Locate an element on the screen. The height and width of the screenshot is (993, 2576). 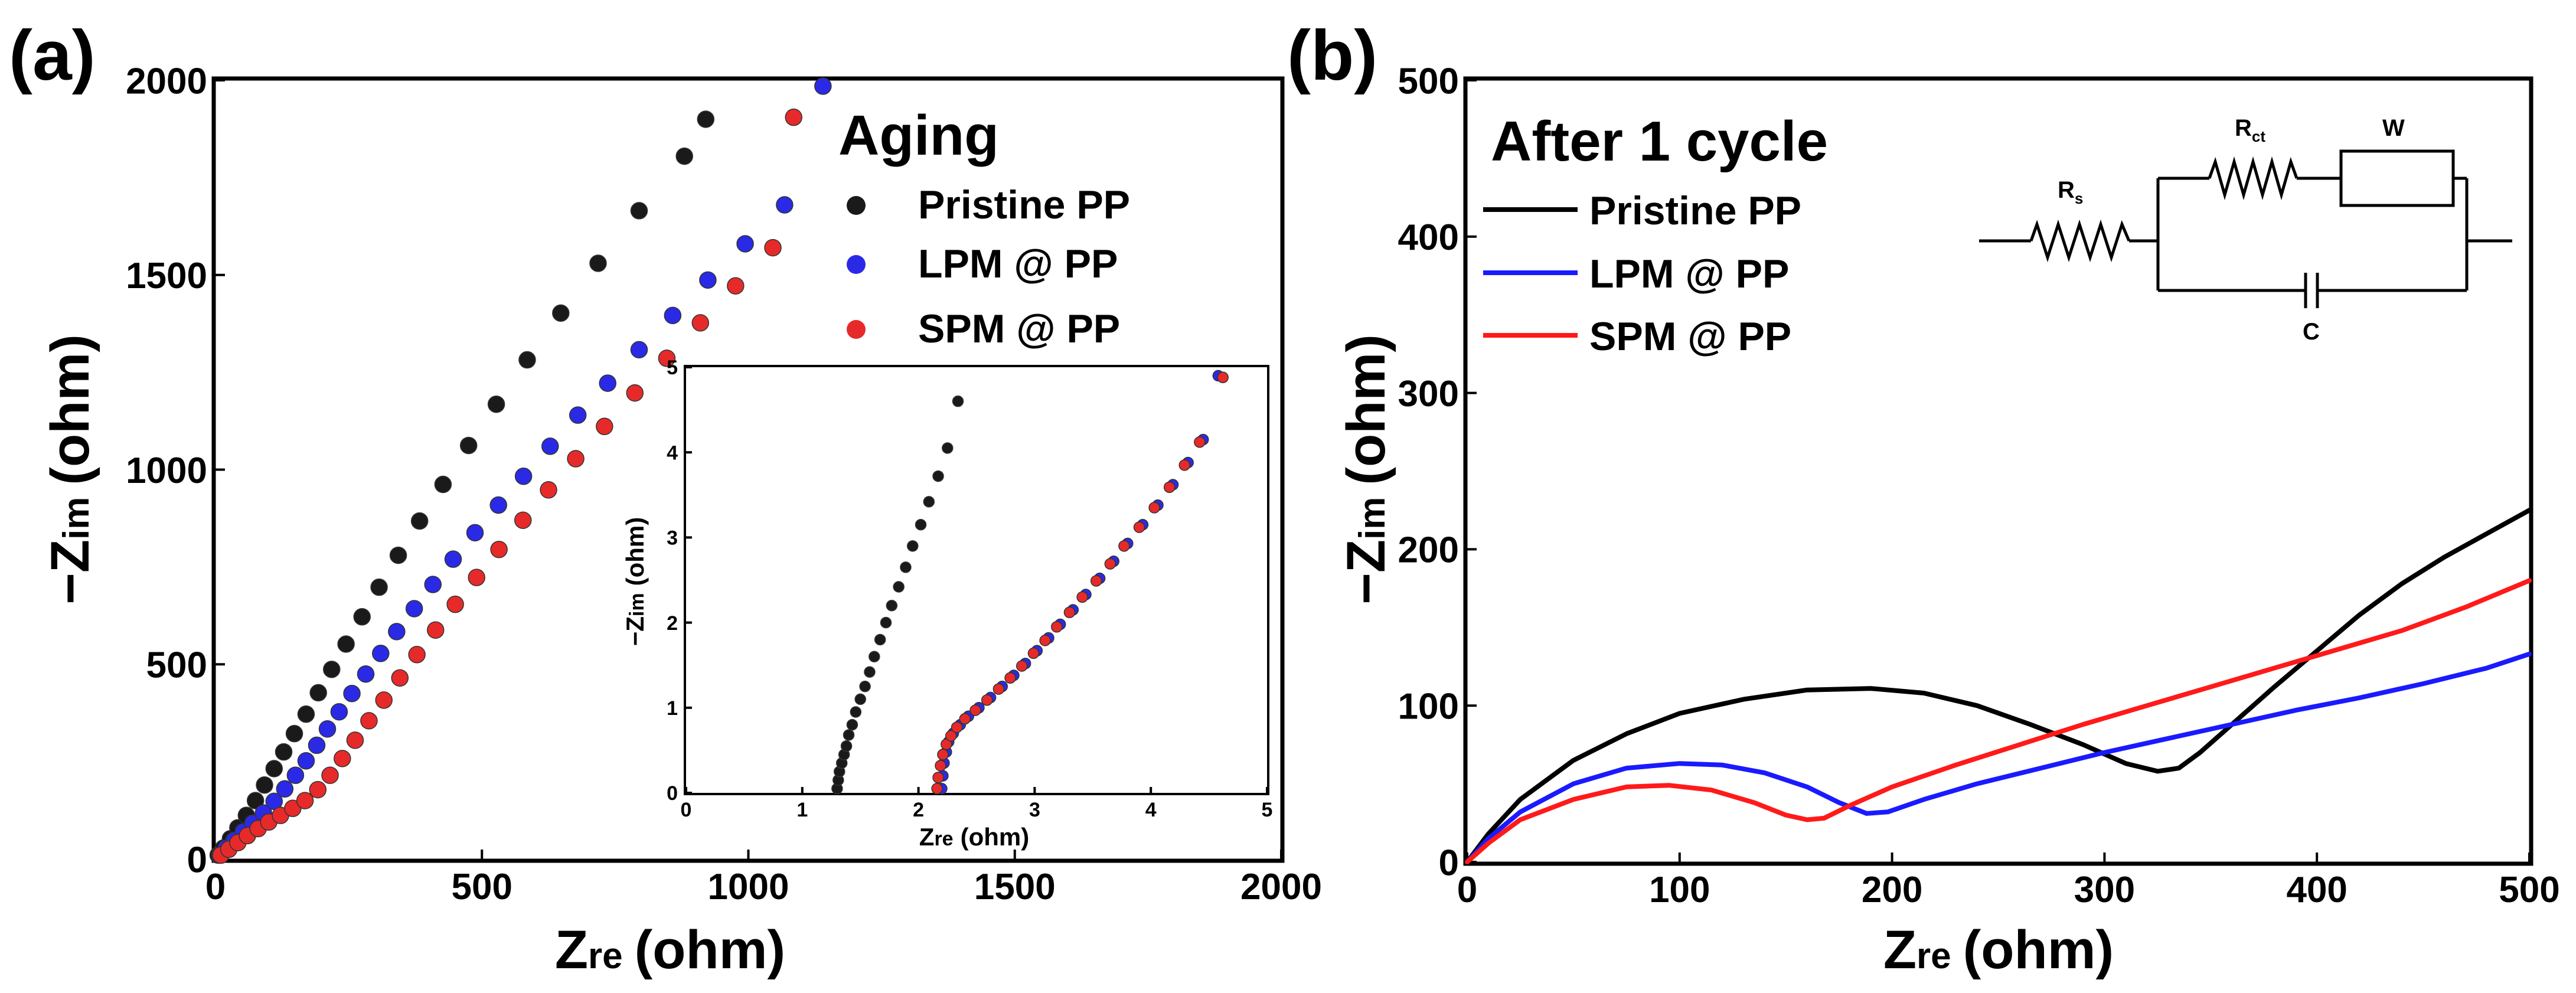
inset-y-tick-label: 3 is located at coordinates (672, 538).